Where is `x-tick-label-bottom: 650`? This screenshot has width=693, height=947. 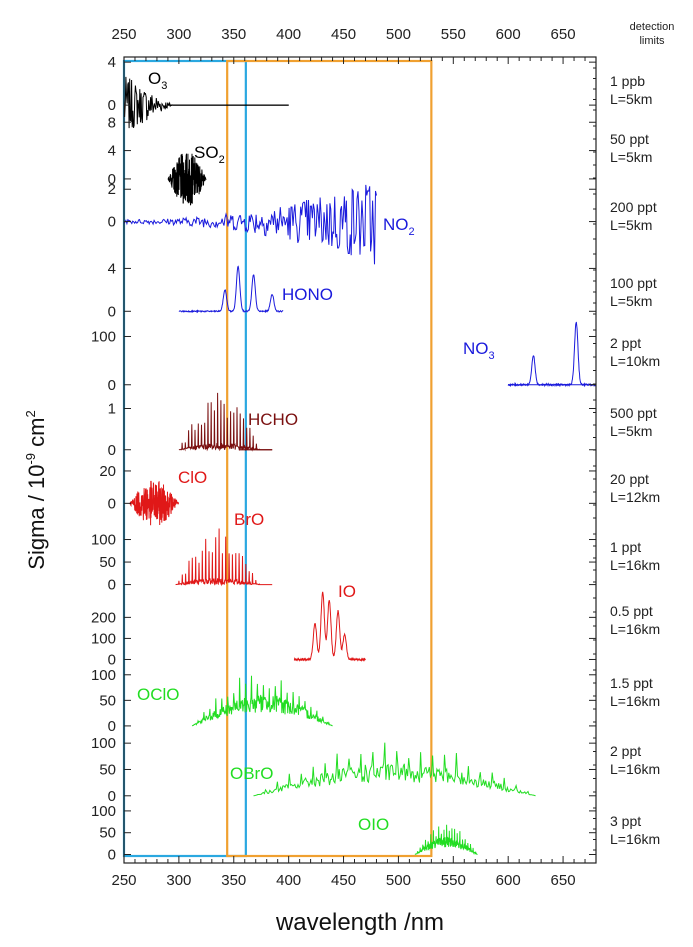 x-tick-label-bottom: 650 is located at coordinates (563, 880).